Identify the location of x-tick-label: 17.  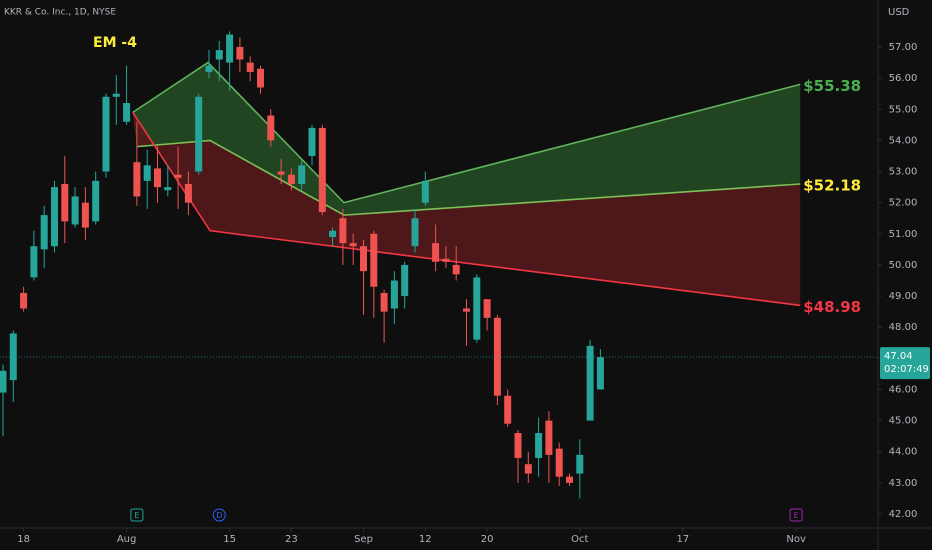
(682, 539).